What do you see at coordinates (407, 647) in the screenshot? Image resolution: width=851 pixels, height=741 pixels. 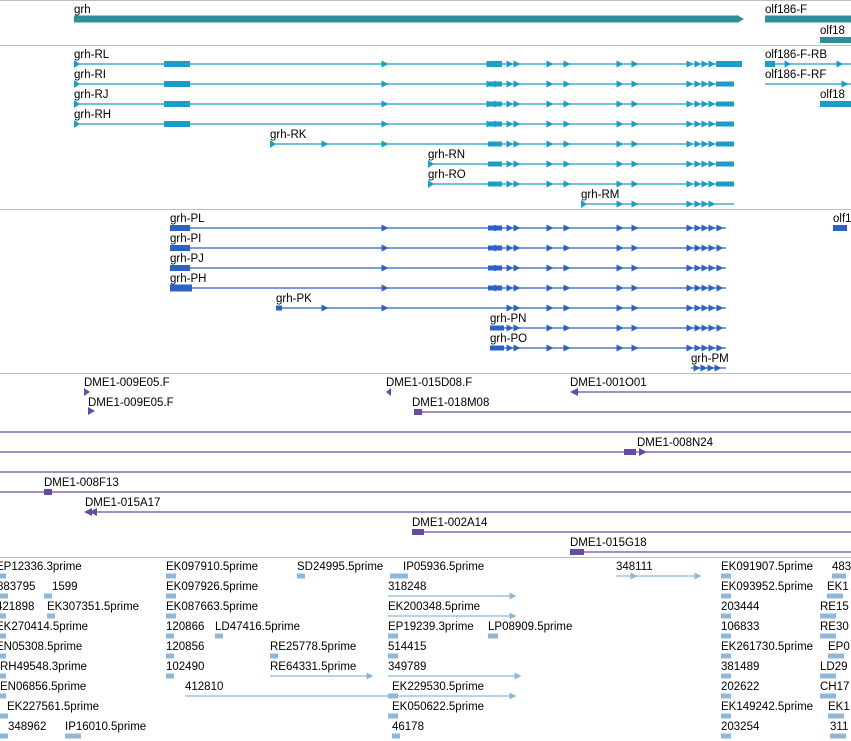 I see `feature-label: 514415` at bounding box center [407, 647].